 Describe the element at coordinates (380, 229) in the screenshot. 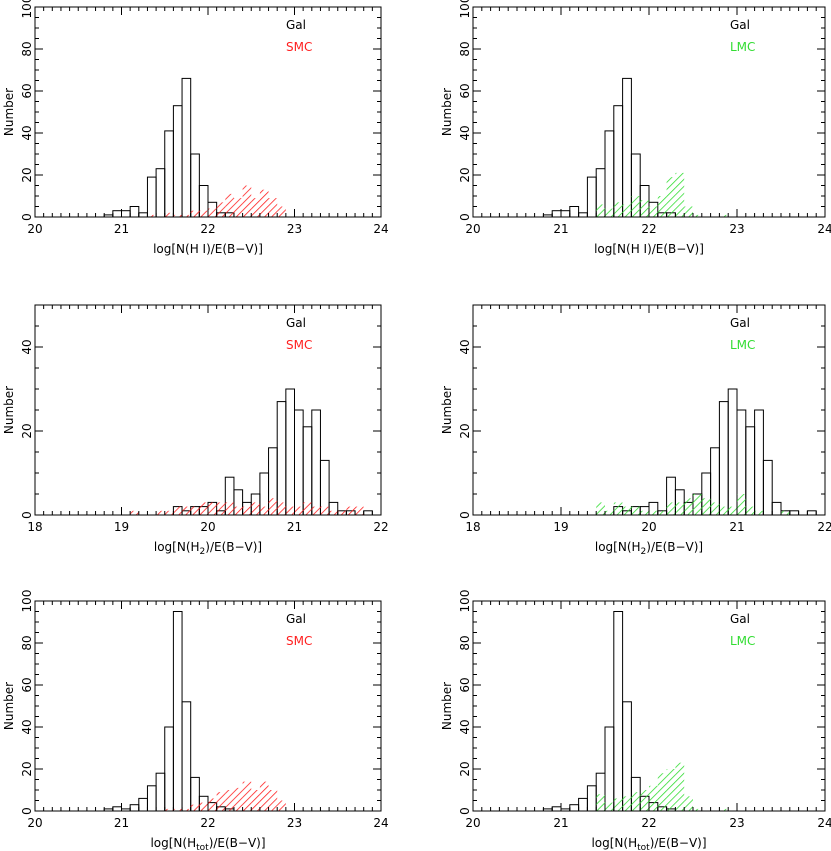

I see `x-tick-label: 24` at that location.